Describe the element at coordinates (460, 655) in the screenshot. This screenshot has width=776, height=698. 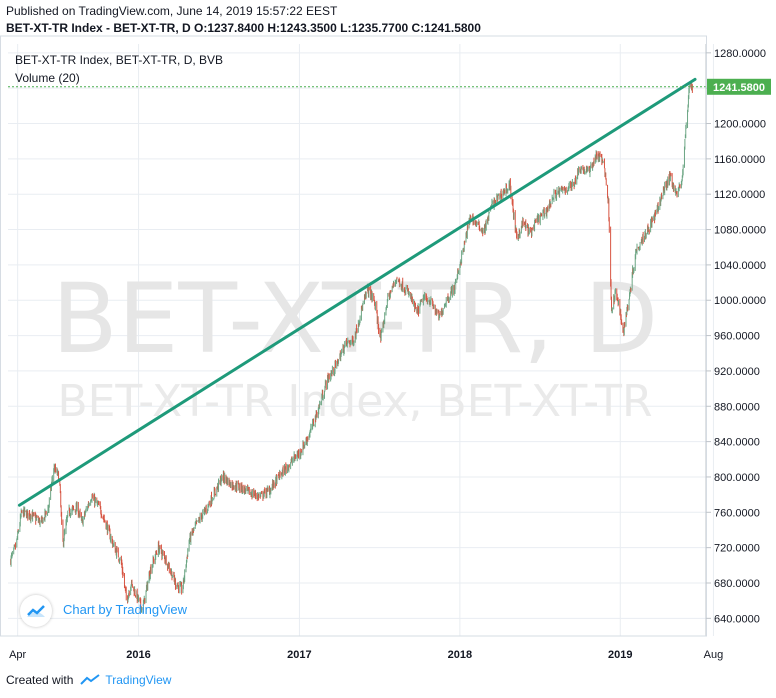
I see `x-tick-label: 2018` at that location.